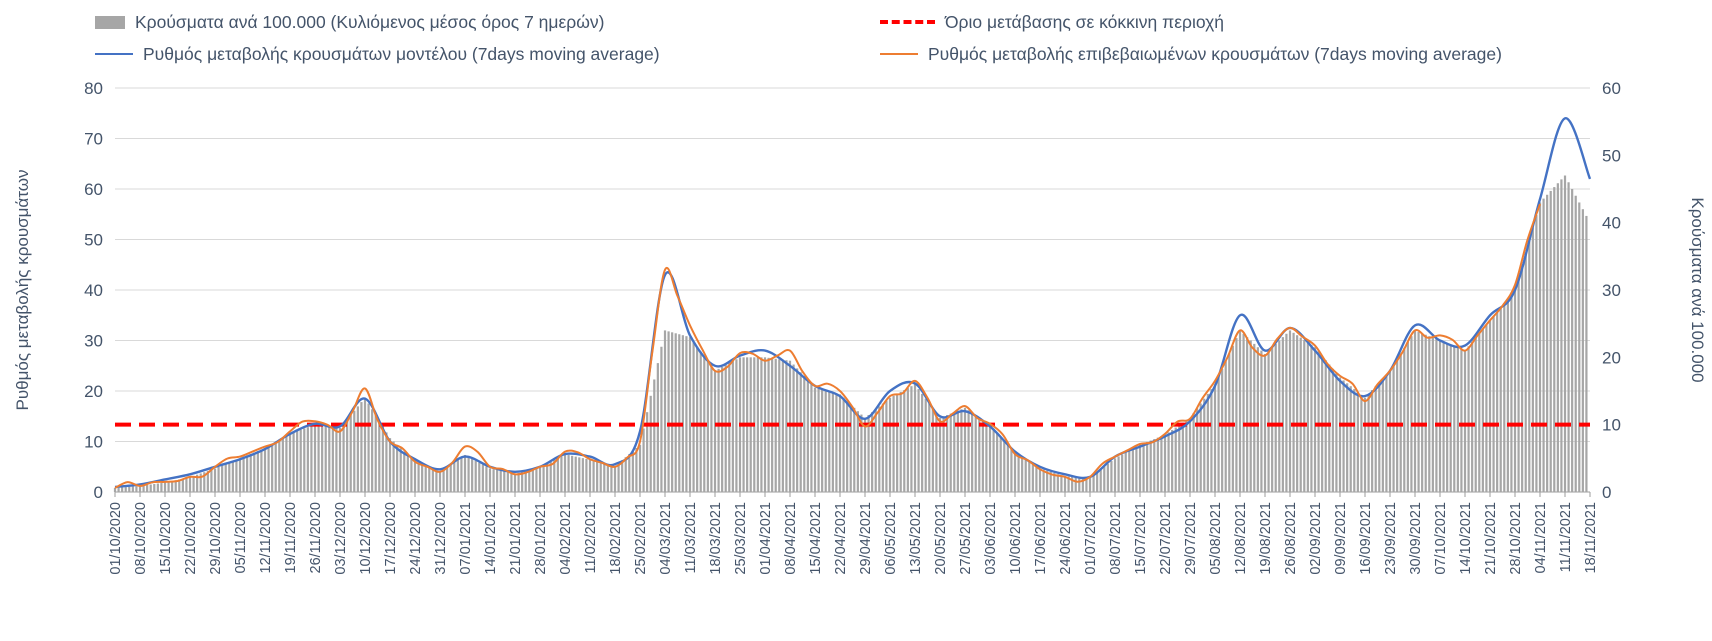  Describe the element at coordinates (266, 538) in the screenshot. I see `x-axis-tick-label: 12/11/2020` at that location.